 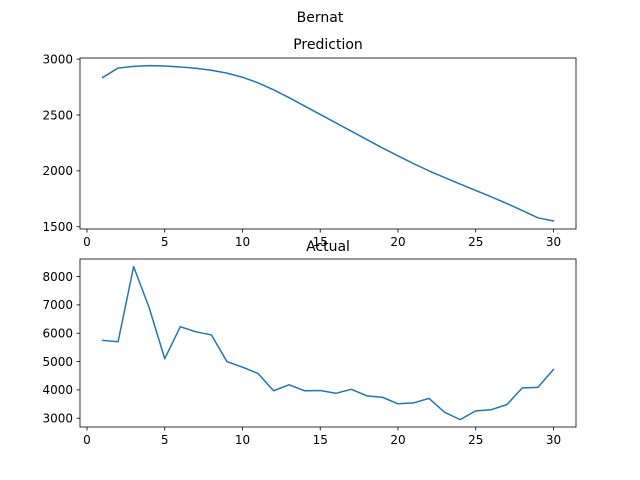 I want to click on actual-x-tick-label-30: 30, so click(x=553, y=440).